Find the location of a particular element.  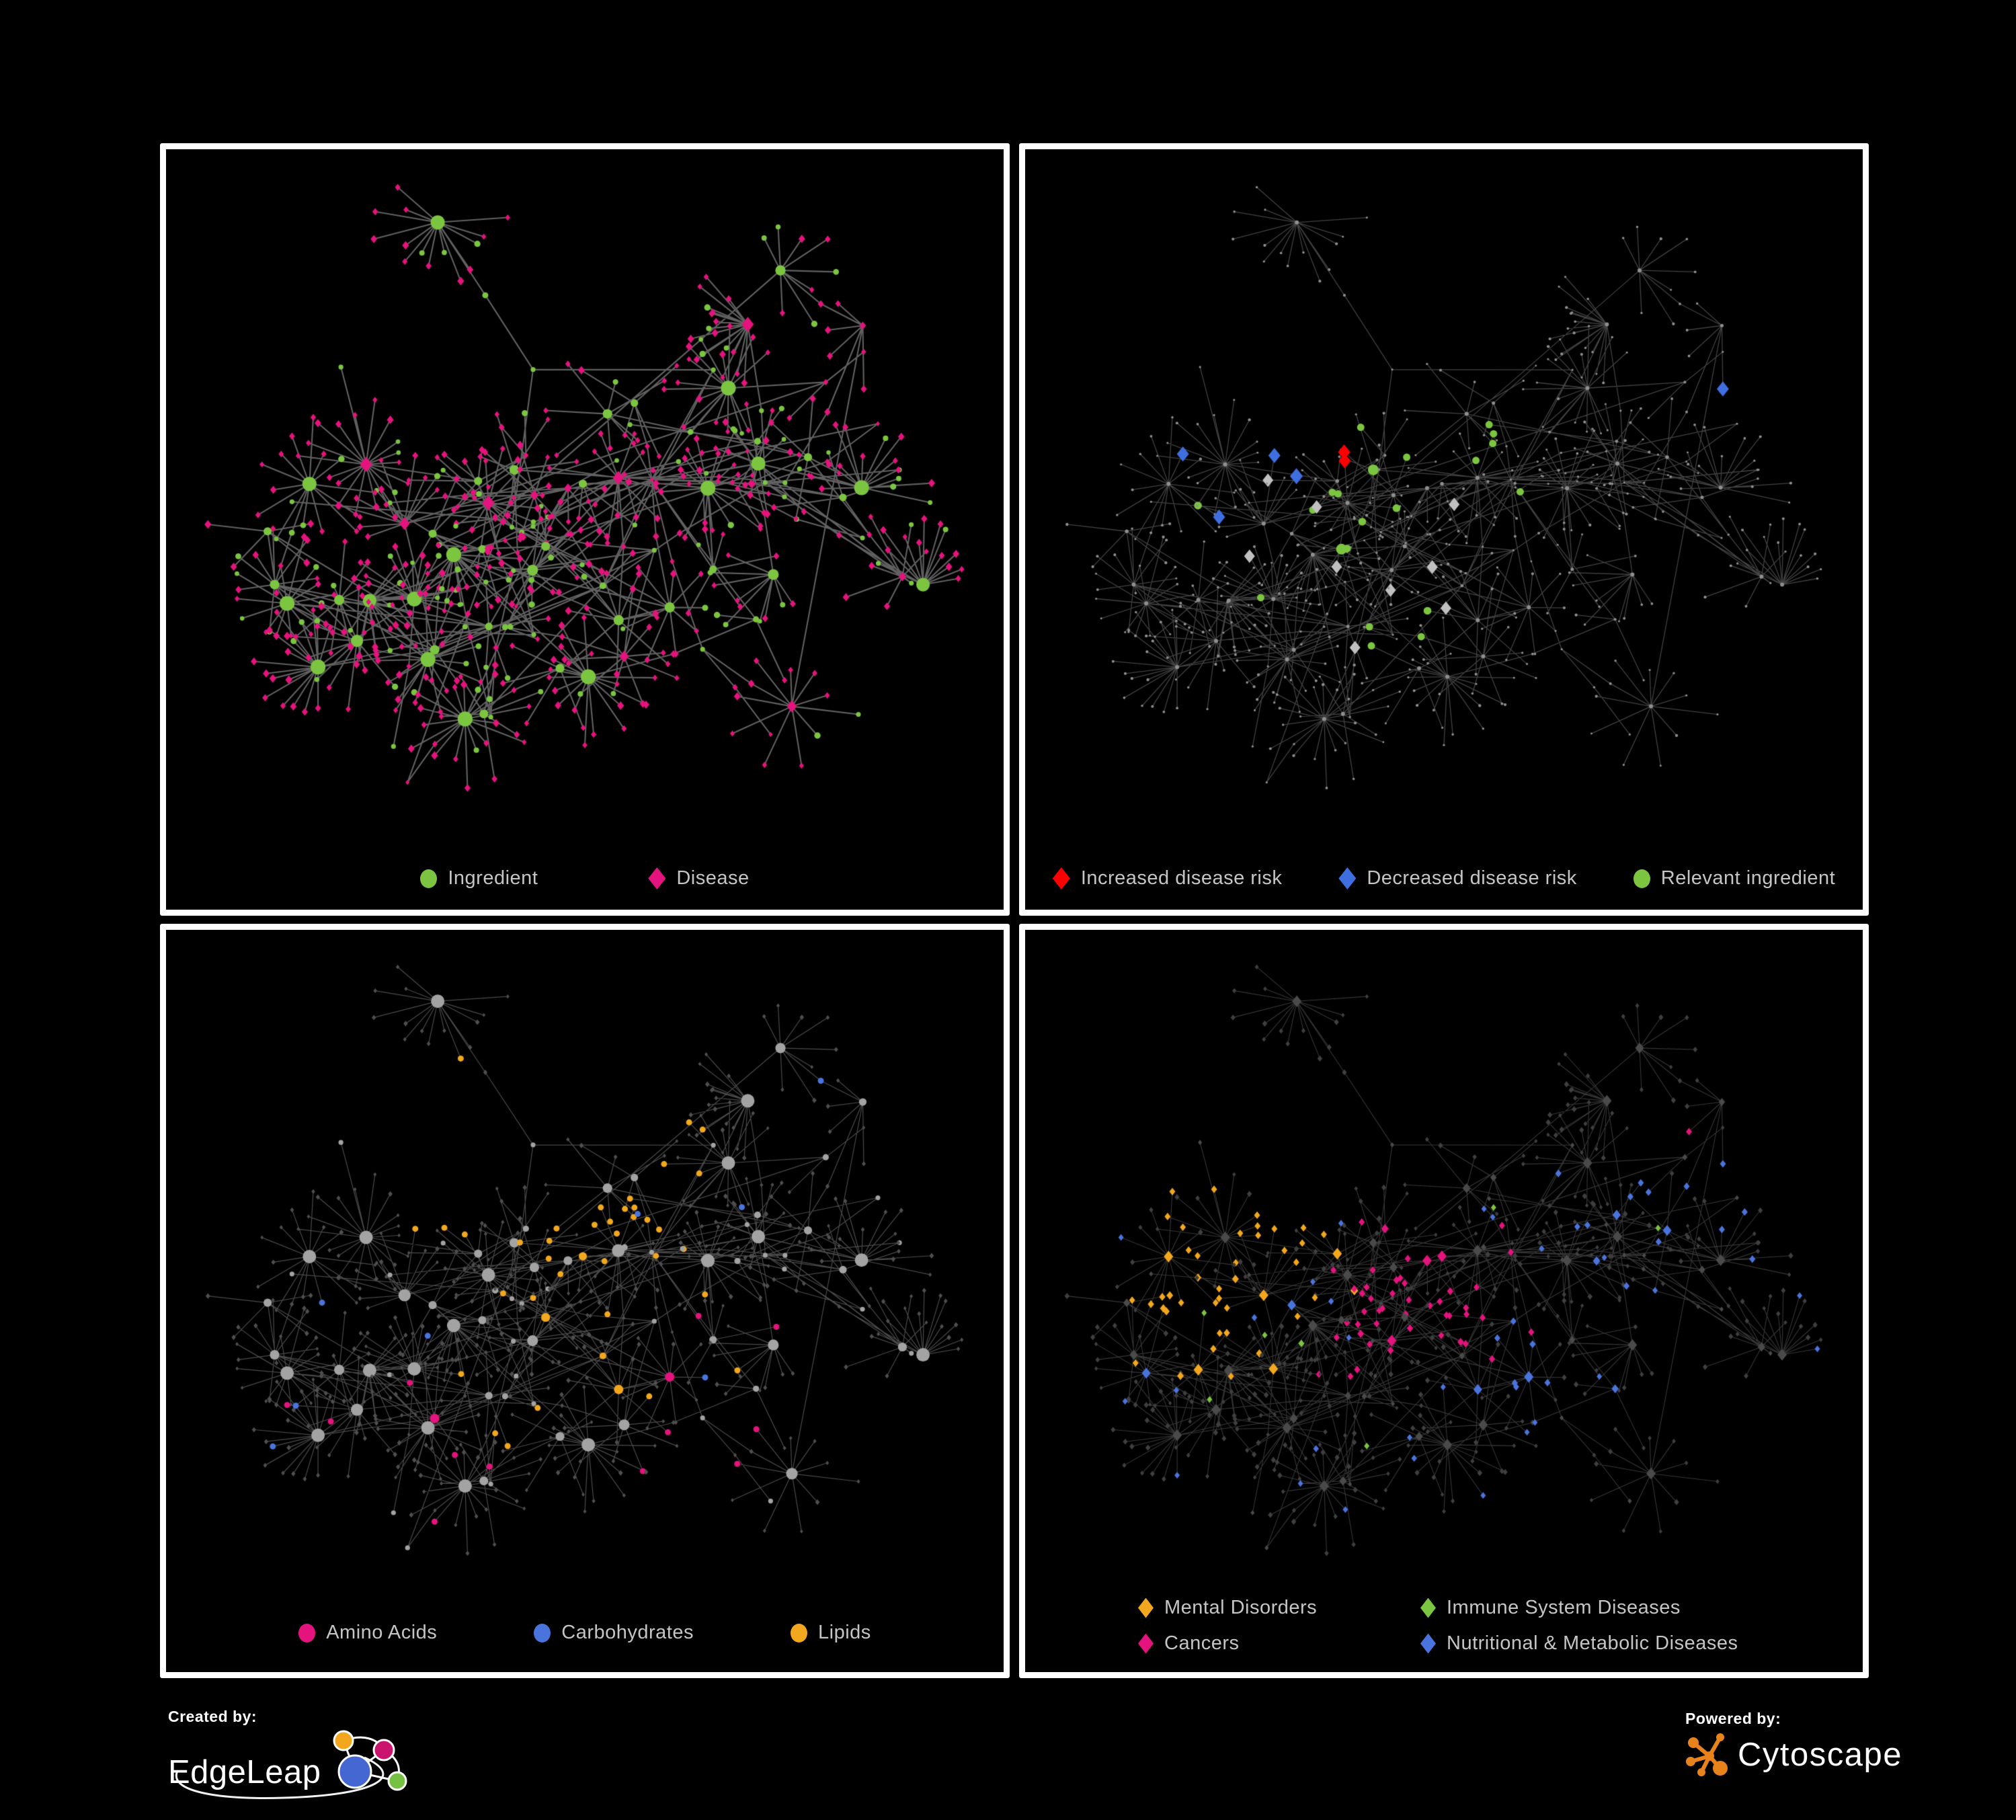

legend-item: Nutritional & Metabolic Diseases is located at coordinates (1579, 1643).